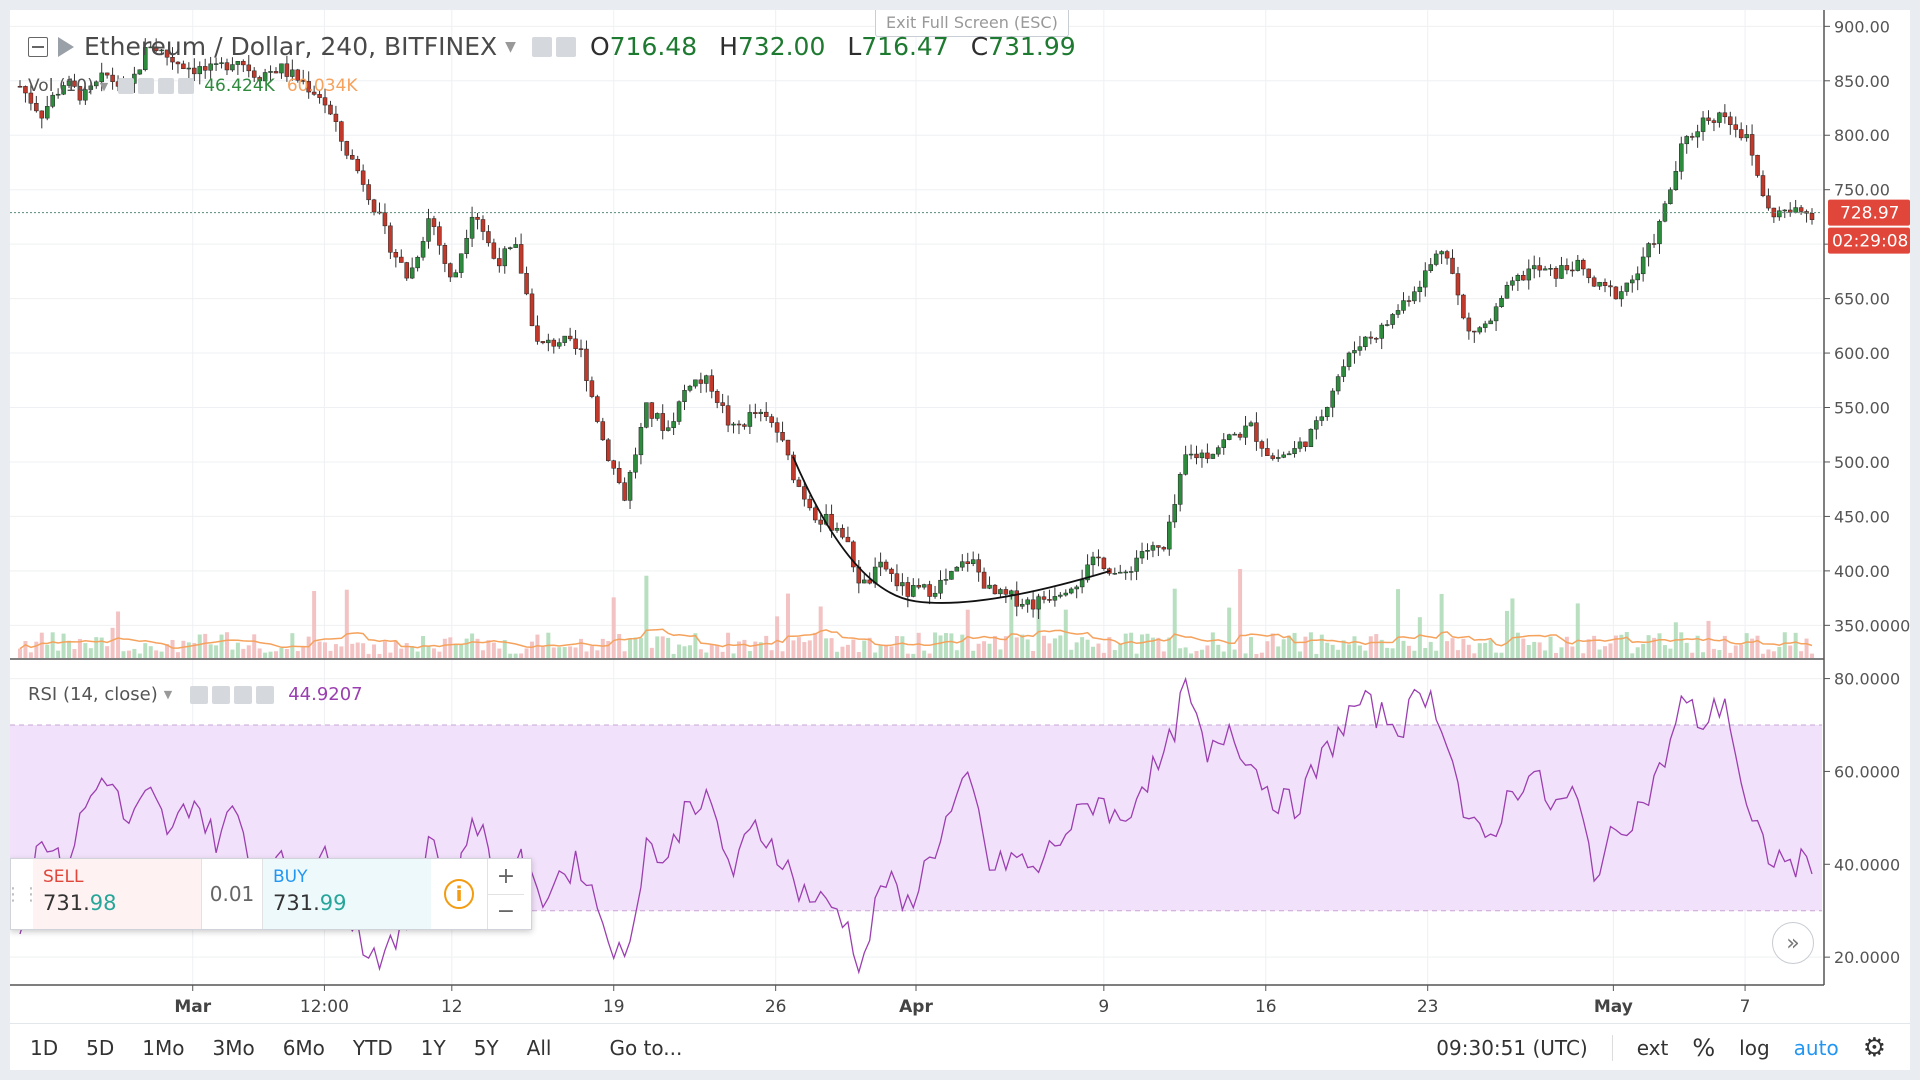 This screenshot has width=1920, height=1080. What do you see at coordinates (506, 912) in the screenshot?
I see `quantity-decrease-button: −` at bounding box center [506, 912].